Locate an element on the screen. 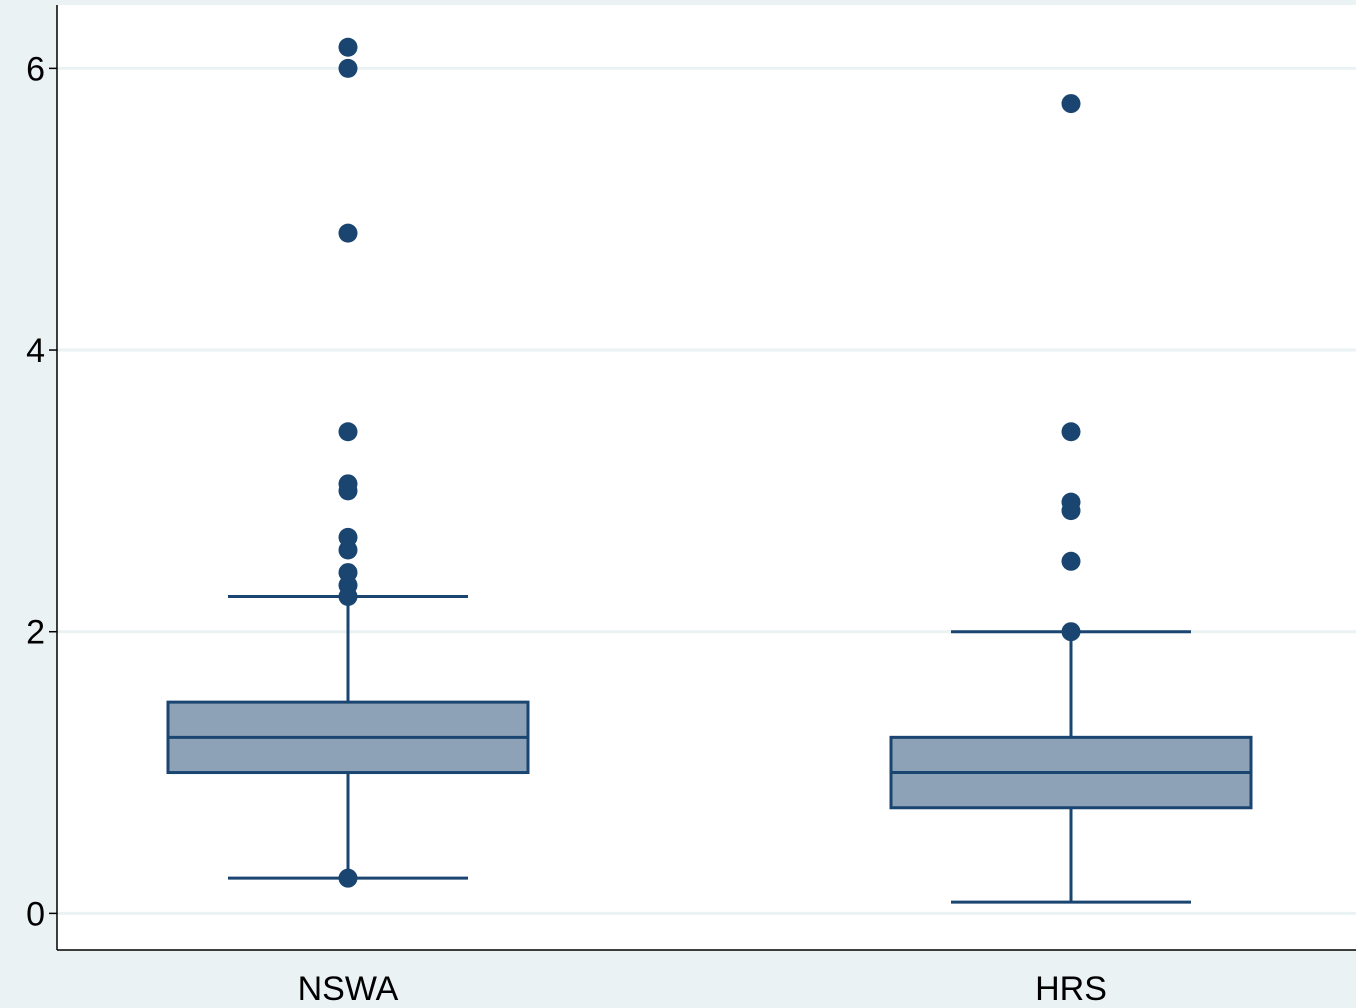 This screenshot has height=1008, width=1356. y-tick-label-4: 4 is located at coordinates (35, 351).